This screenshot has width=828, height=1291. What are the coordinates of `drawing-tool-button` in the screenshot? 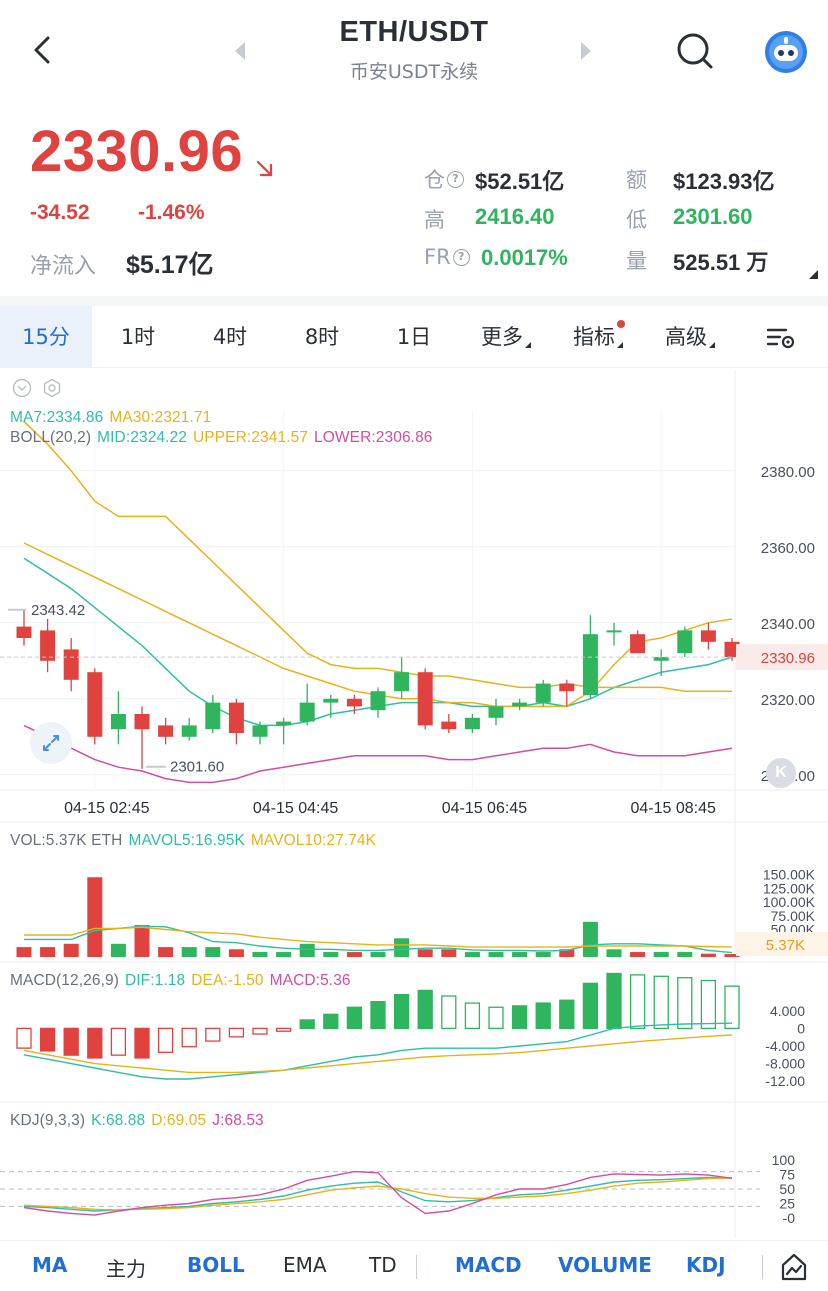 It's located at (794, 1267).